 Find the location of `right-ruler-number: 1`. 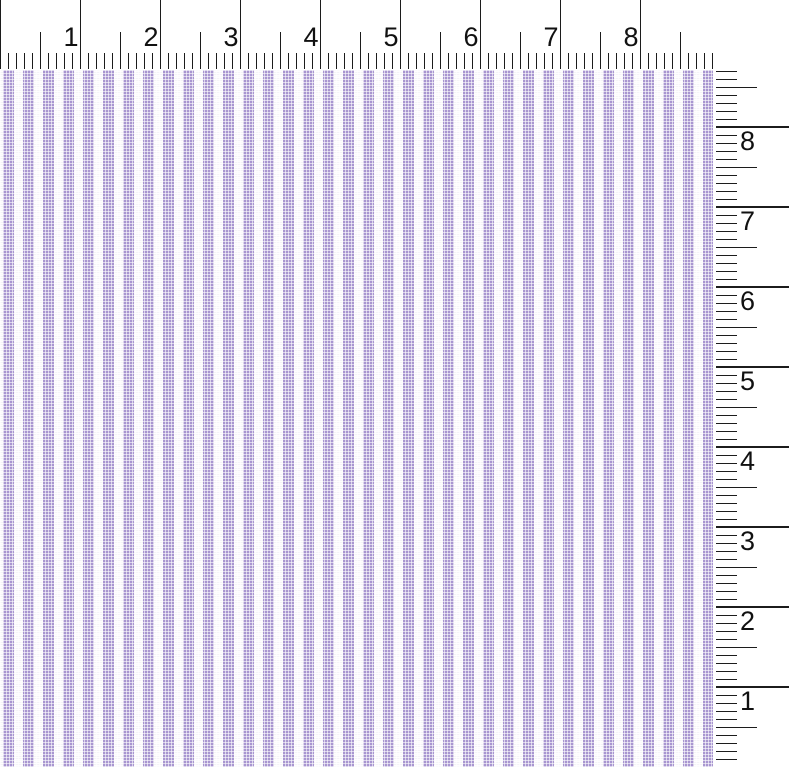

right-ruler-number: 1 is located at coordinates (747, 701).